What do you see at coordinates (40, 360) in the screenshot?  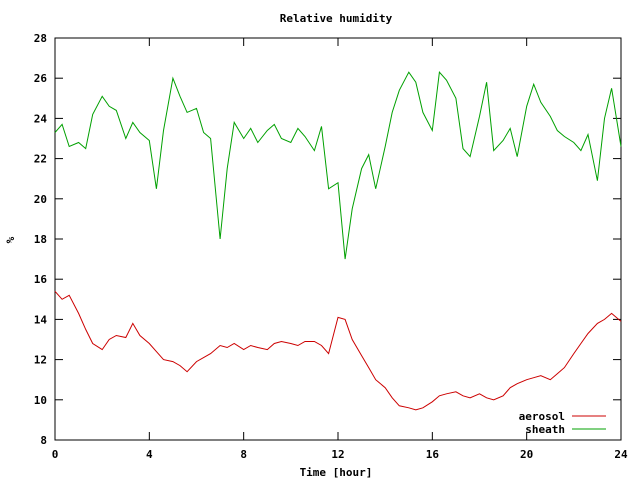 I see `y-tick-label: 12` at bounding box center [40, 360].